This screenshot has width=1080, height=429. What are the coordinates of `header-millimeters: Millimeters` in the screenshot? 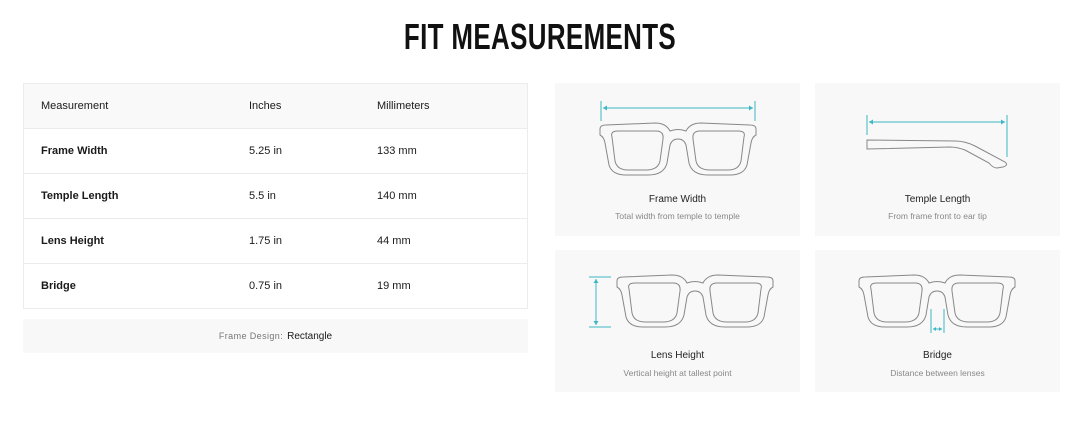 It's located at (403, 106).